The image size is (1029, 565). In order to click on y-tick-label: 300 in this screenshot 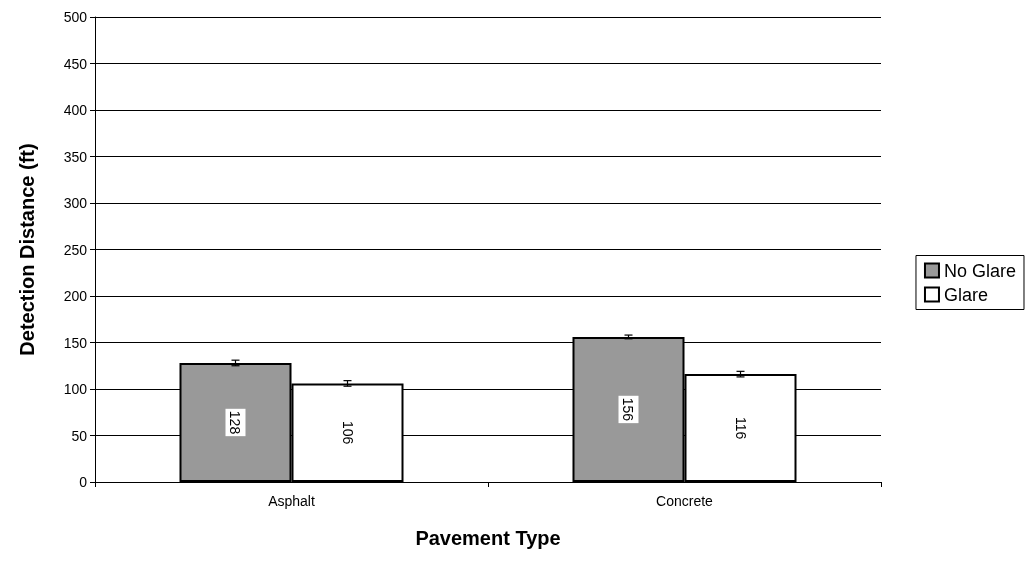, I will do `click(75, 203)`.